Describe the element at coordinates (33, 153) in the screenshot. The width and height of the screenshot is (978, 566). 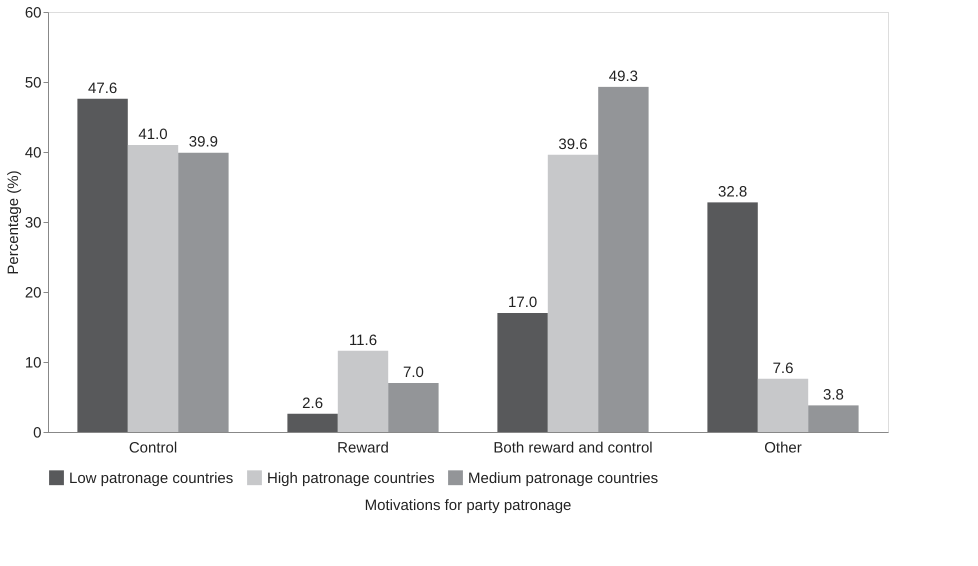
I see `y-tick-label: 40` at that location.